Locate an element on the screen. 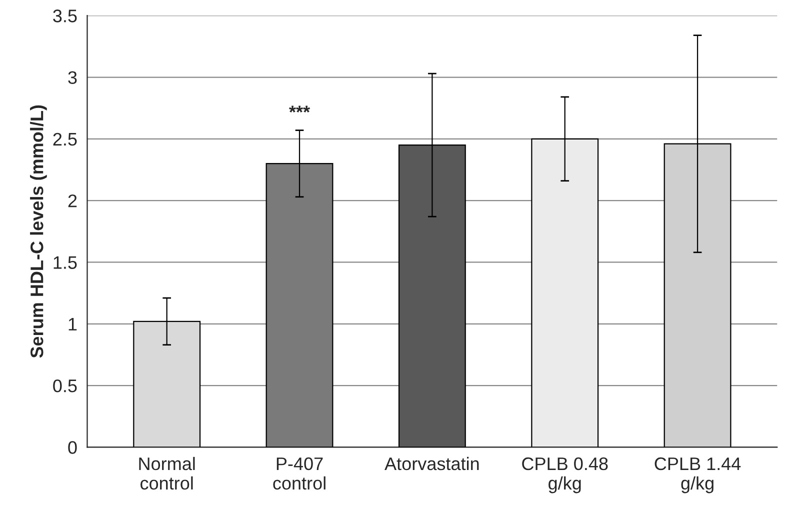 The image size is (793, 520). y-tick-label: 3 is located at coordinates (72, 77).